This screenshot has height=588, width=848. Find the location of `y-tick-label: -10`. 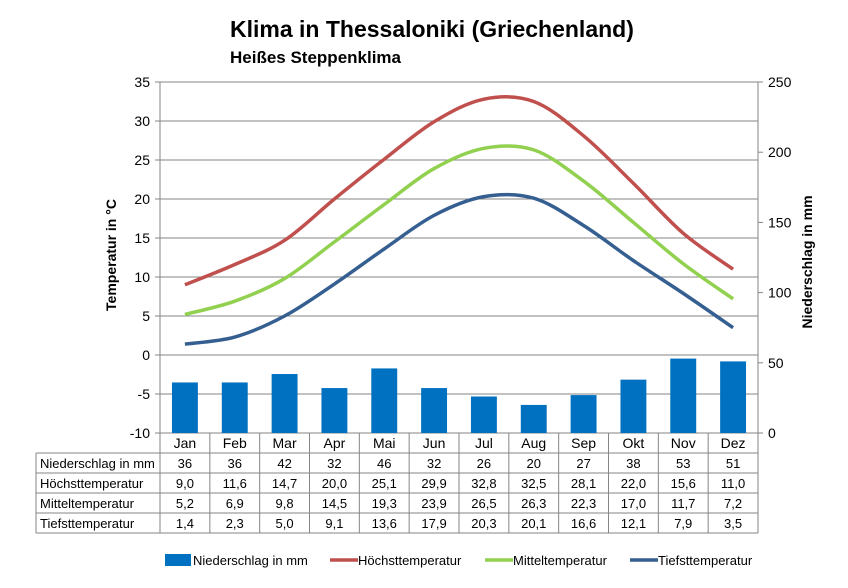

y-tick-label: -10 is located at coordinates (140, 433).